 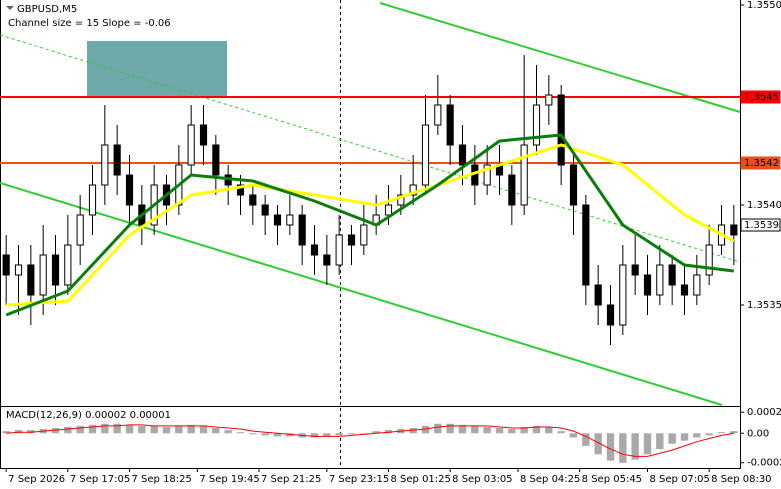 What do you see at coordinates (764, 412) in the screenshot?
I see `y-tick-label: 0.0002` at bounding box center [764, 412].